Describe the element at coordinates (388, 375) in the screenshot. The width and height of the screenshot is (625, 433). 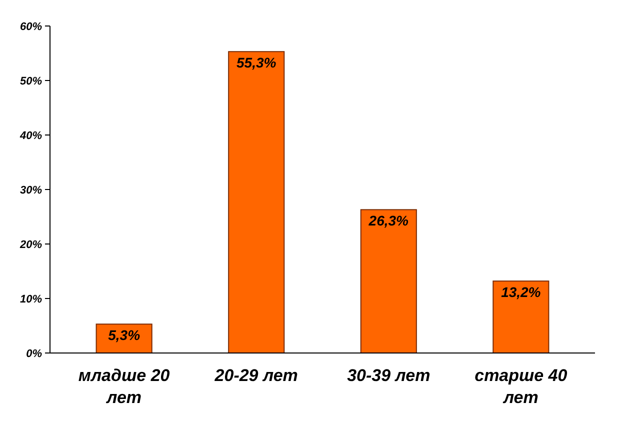
I see `x-tick-label: 30-39 лет` at that location.